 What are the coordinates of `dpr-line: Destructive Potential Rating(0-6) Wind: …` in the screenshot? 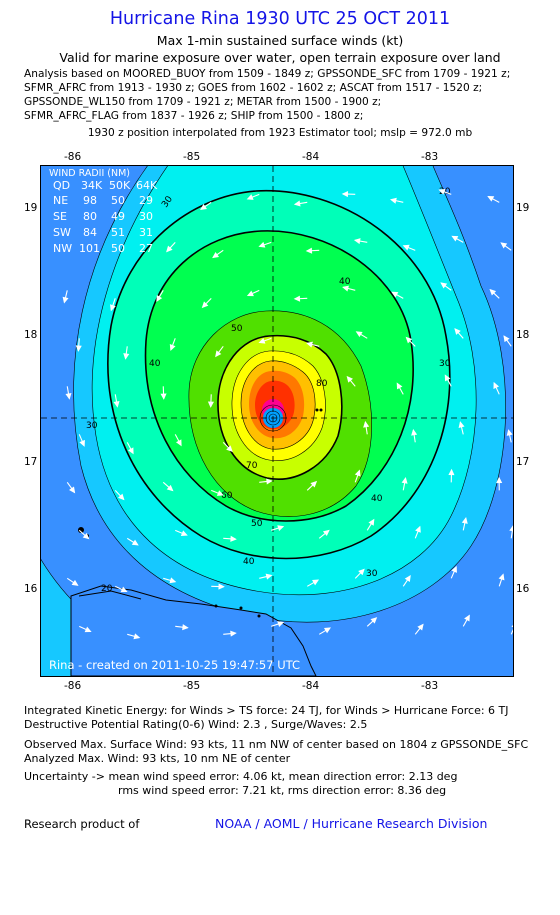 It's located at (196, 724).